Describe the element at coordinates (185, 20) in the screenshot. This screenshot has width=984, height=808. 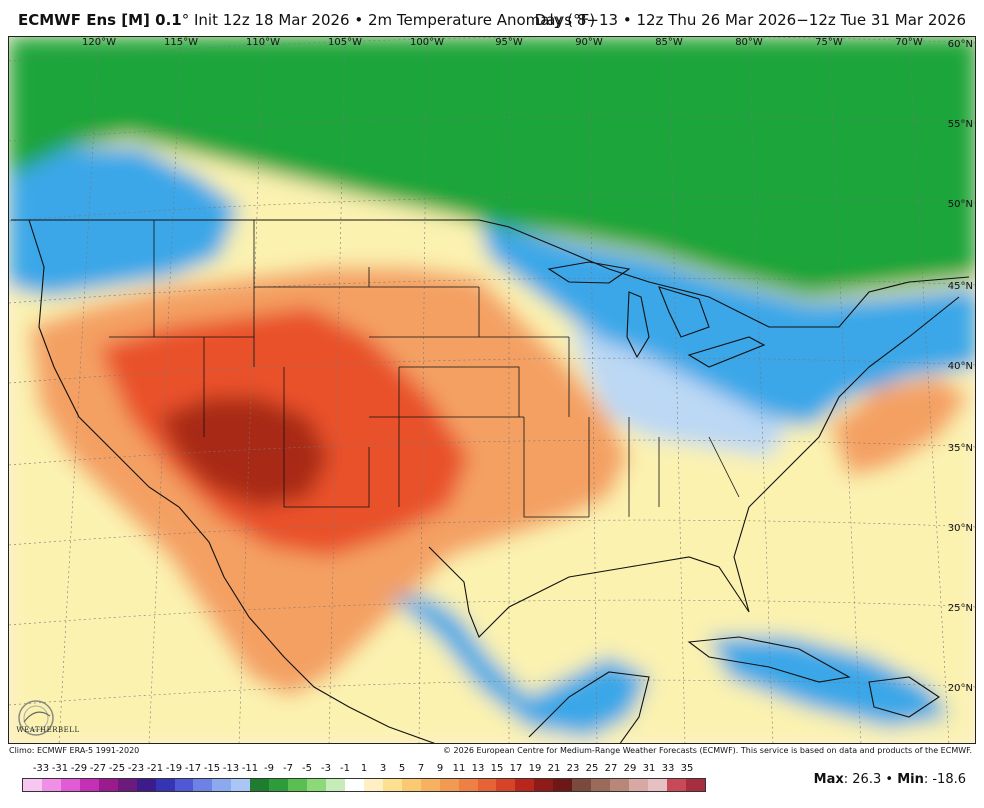
I see `degree-symbol: °` at that location.